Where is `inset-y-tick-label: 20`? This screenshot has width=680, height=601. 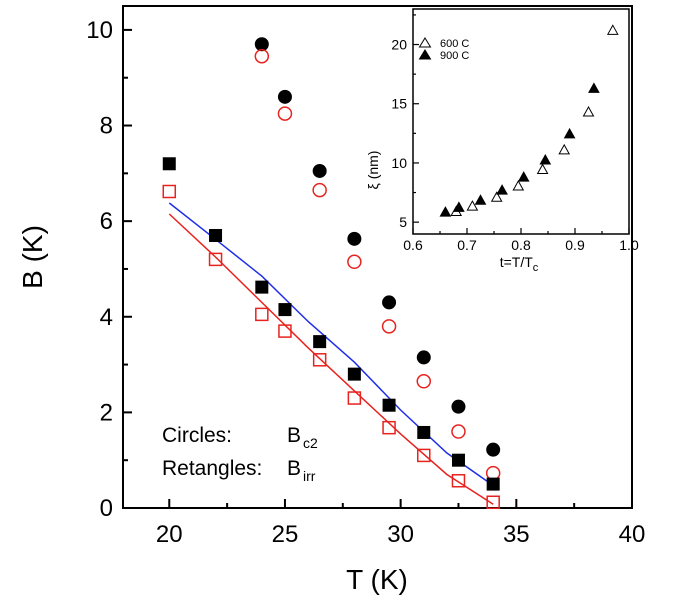 inset-y-tick-label: 20 is located at coordinates (399, 45).